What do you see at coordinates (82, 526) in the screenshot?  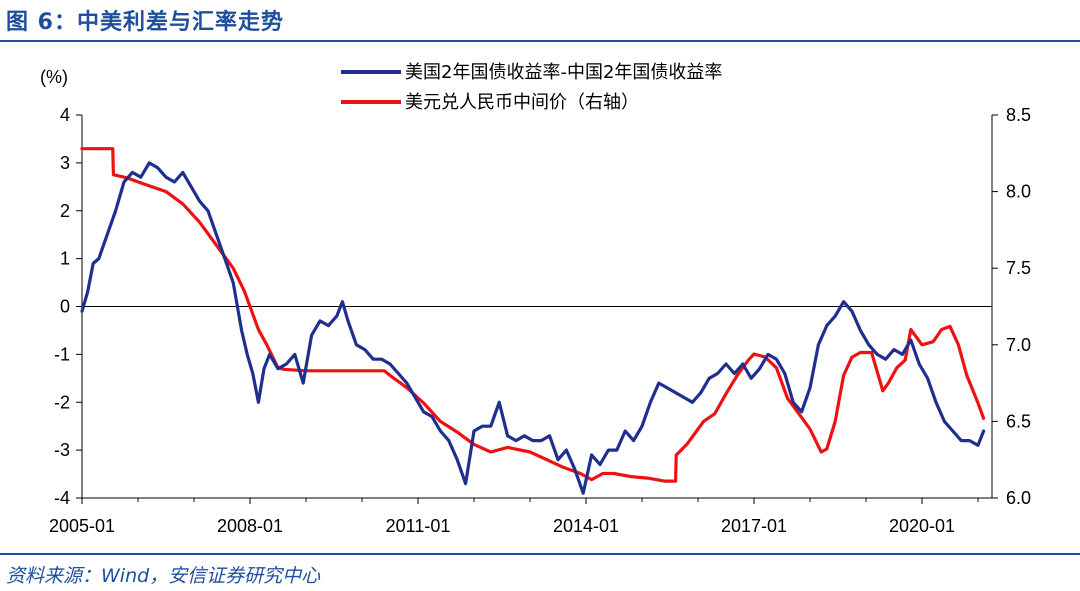 I see `x-tick-label: 2005-01` at bounding box center [82, 526].